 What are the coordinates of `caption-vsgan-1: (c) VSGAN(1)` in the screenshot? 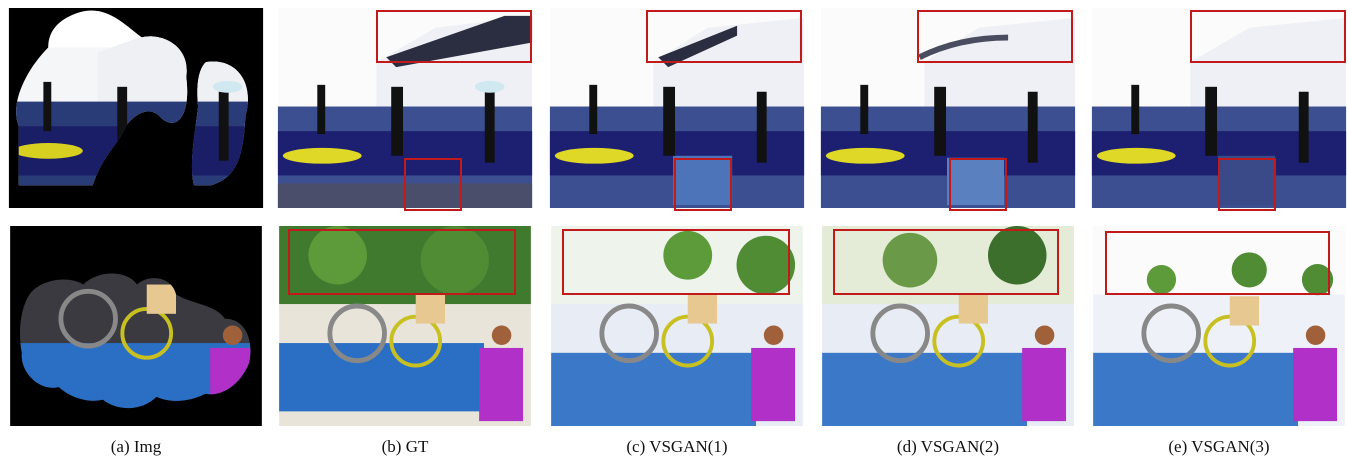 It's located at (677, 446).